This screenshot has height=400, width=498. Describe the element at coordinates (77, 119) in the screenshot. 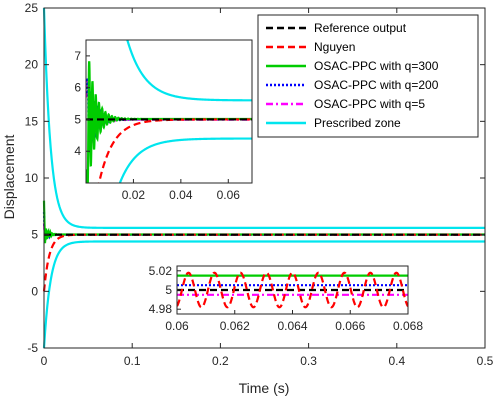

I see `inset1-y-tick-label: 5` at that location.